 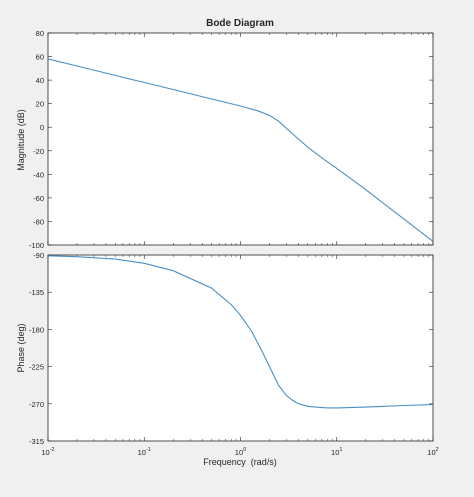 What do you see at coordinates (240, 462) in the screenshot?
I see `x-axis-label: Frequency (rad/s)` at bounding box center [240, 462].